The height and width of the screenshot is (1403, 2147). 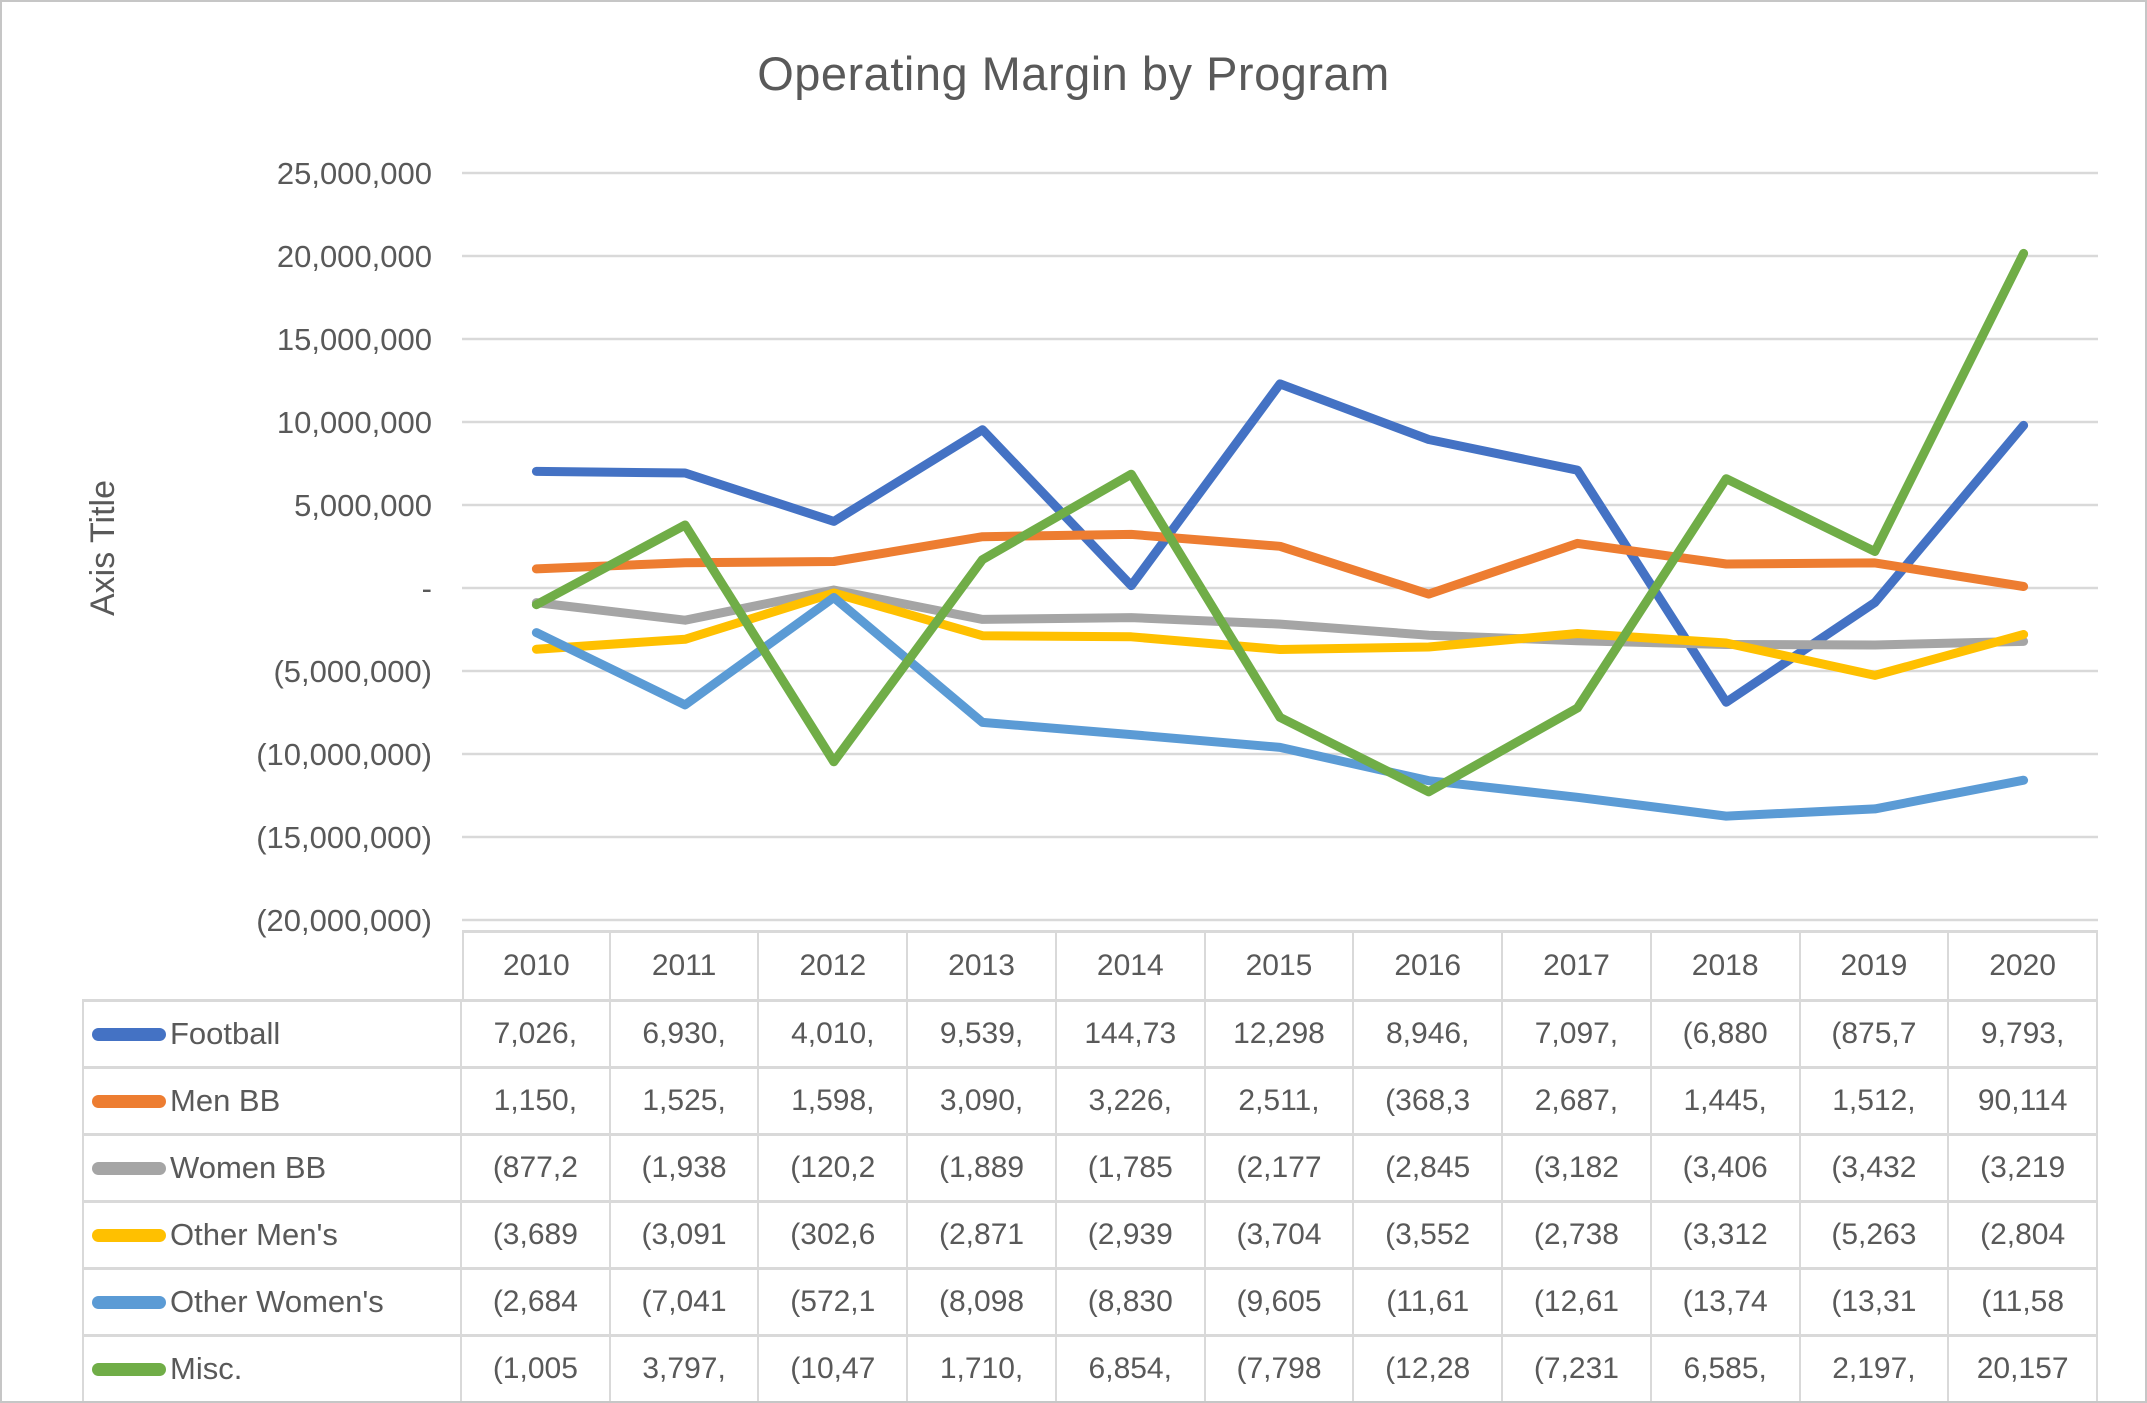 What do you see at coordinates (103, 548) in the screenshot?
I see `y-axis-title: Axis Title` at bounding box center [103, 548].